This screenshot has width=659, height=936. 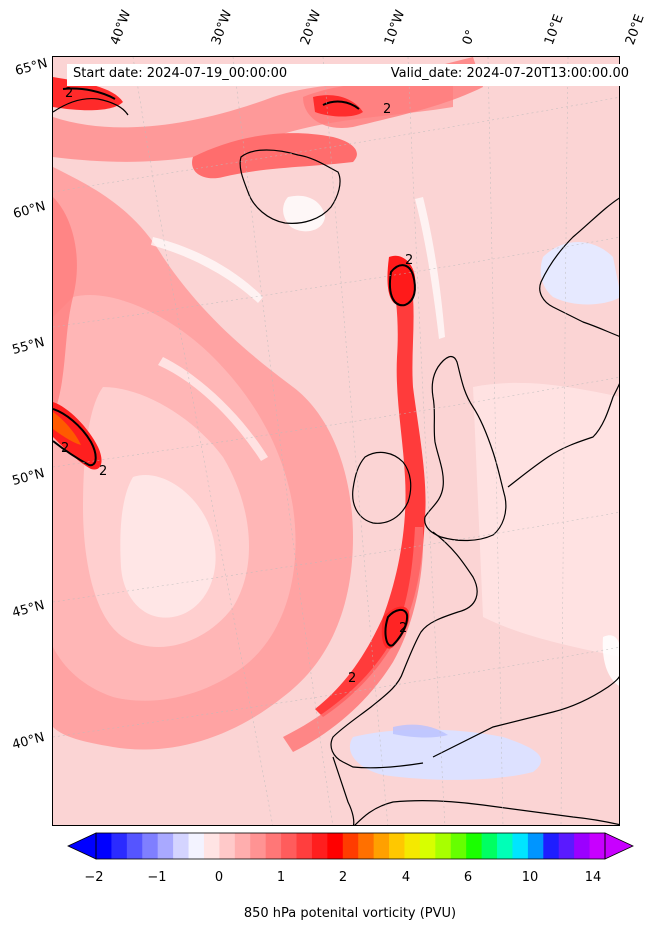 I want to click on coastline-france-iberia, so click(x=404, y=650).